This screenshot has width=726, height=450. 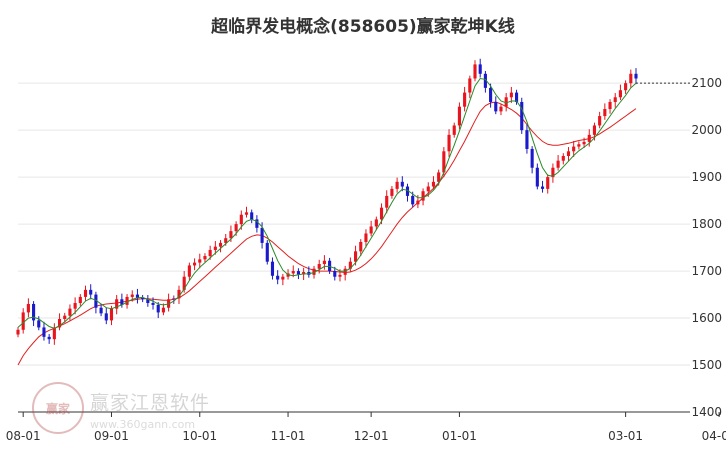 I want to click on x-tick-label: 09-01, so click(x=111, y=436).